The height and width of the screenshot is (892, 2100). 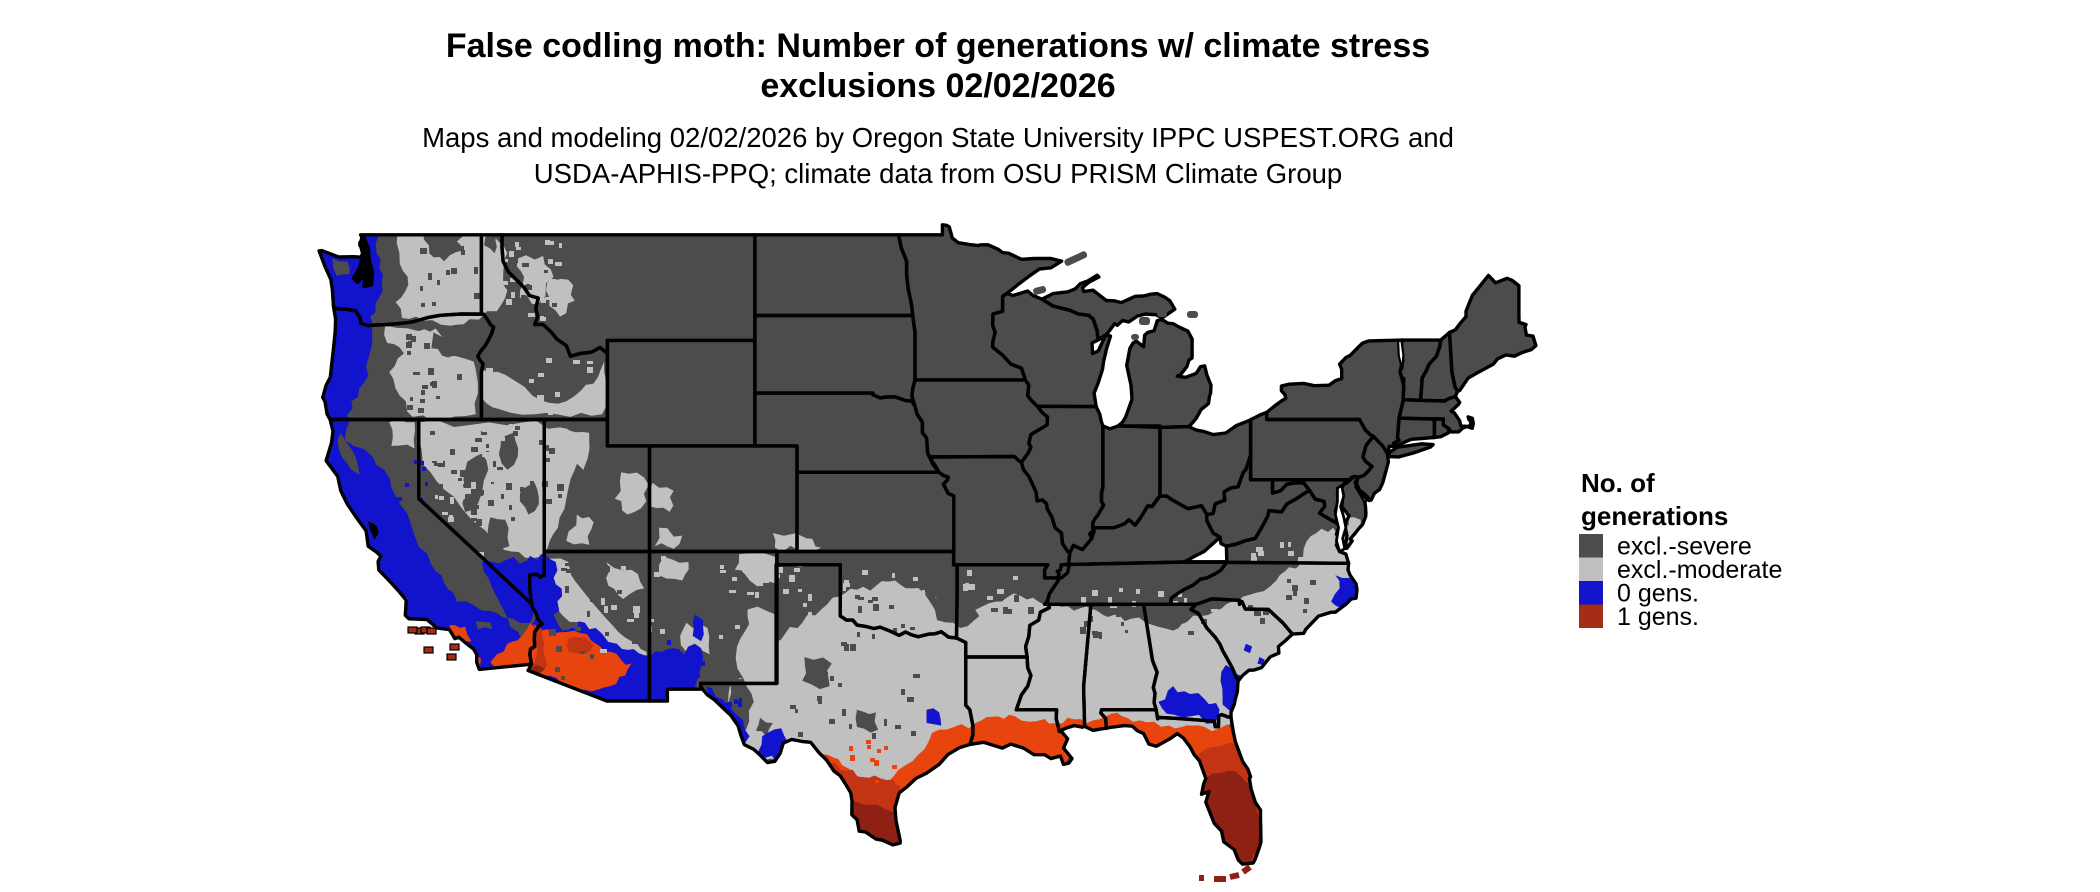 I want to click on svg-text: excl.-severe, so click(x=1684, y=547).